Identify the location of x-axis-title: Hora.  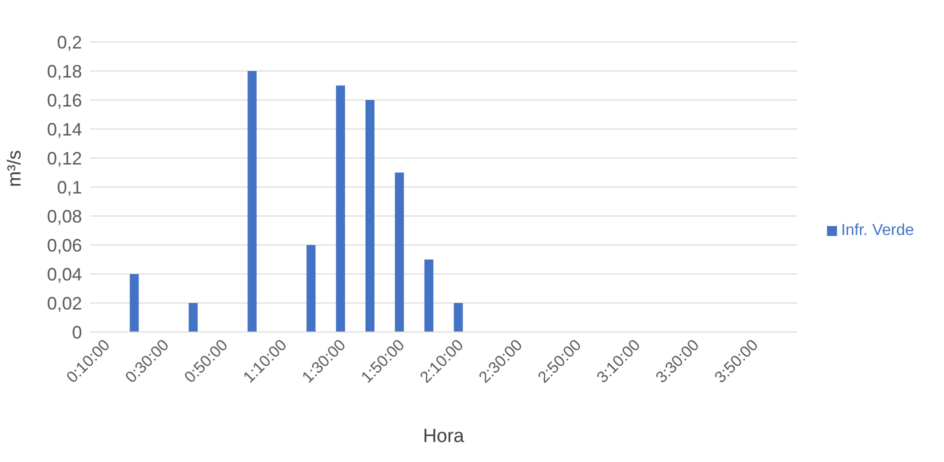
(443, 436).